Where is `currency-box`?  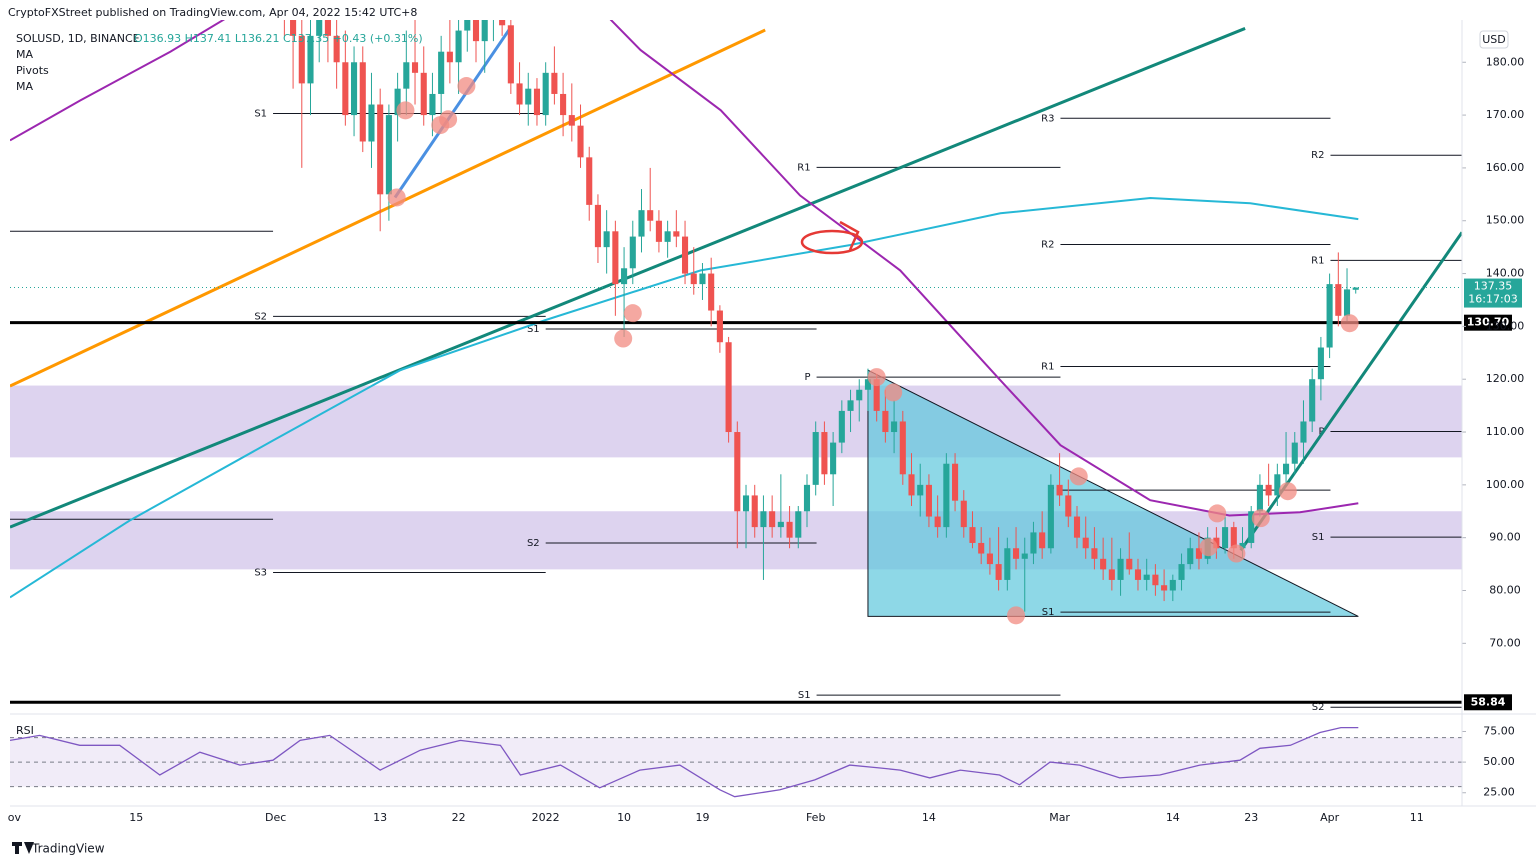 currency-box is located at coordinates (1494, 39).